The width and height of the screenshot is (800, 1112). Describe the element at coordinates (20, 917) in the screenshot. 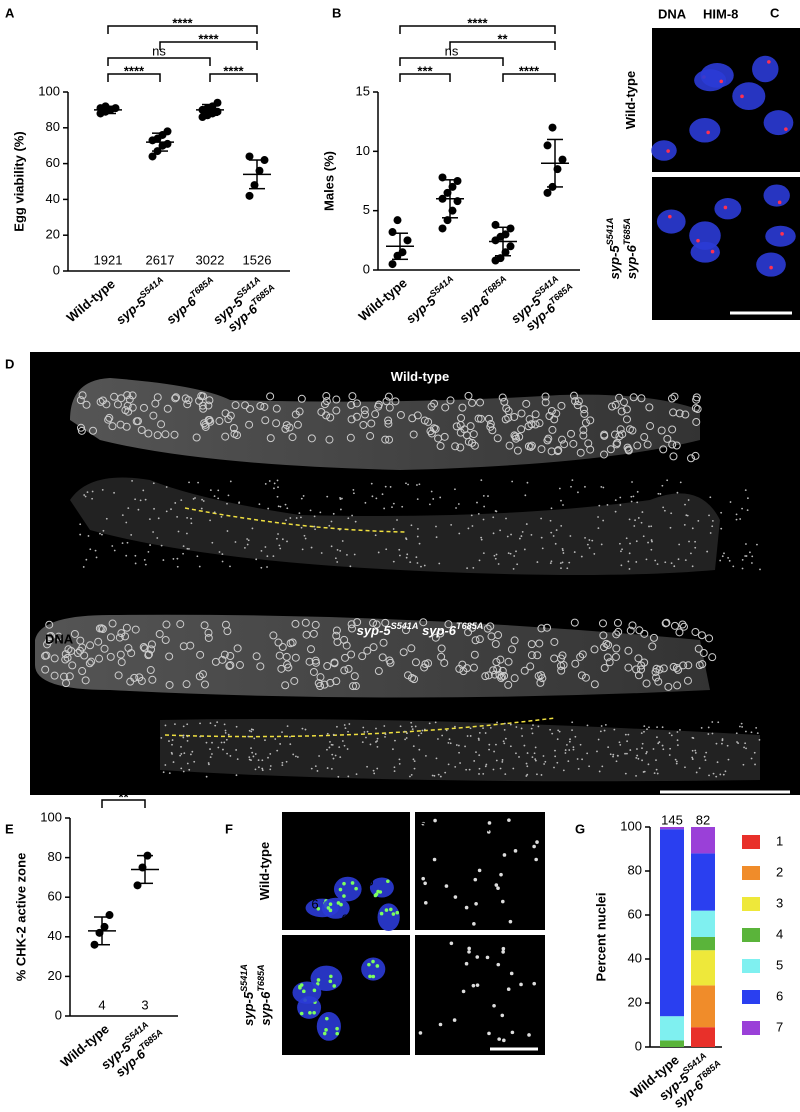

I see `y-axis-label: % CHK-2 active zone` at that location.